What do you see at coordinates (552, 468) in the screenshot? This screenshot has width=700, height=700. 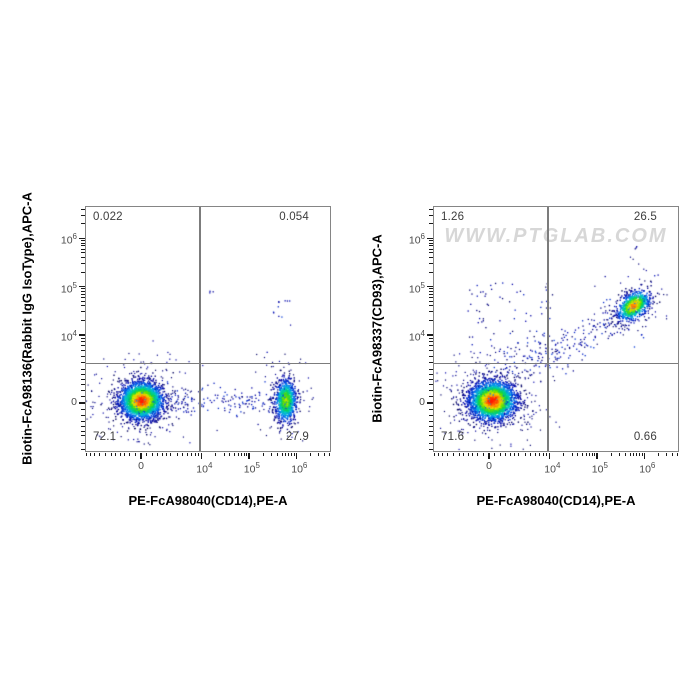 I see `x-tick-label: 10⁴` at bounding box center [552, 468].